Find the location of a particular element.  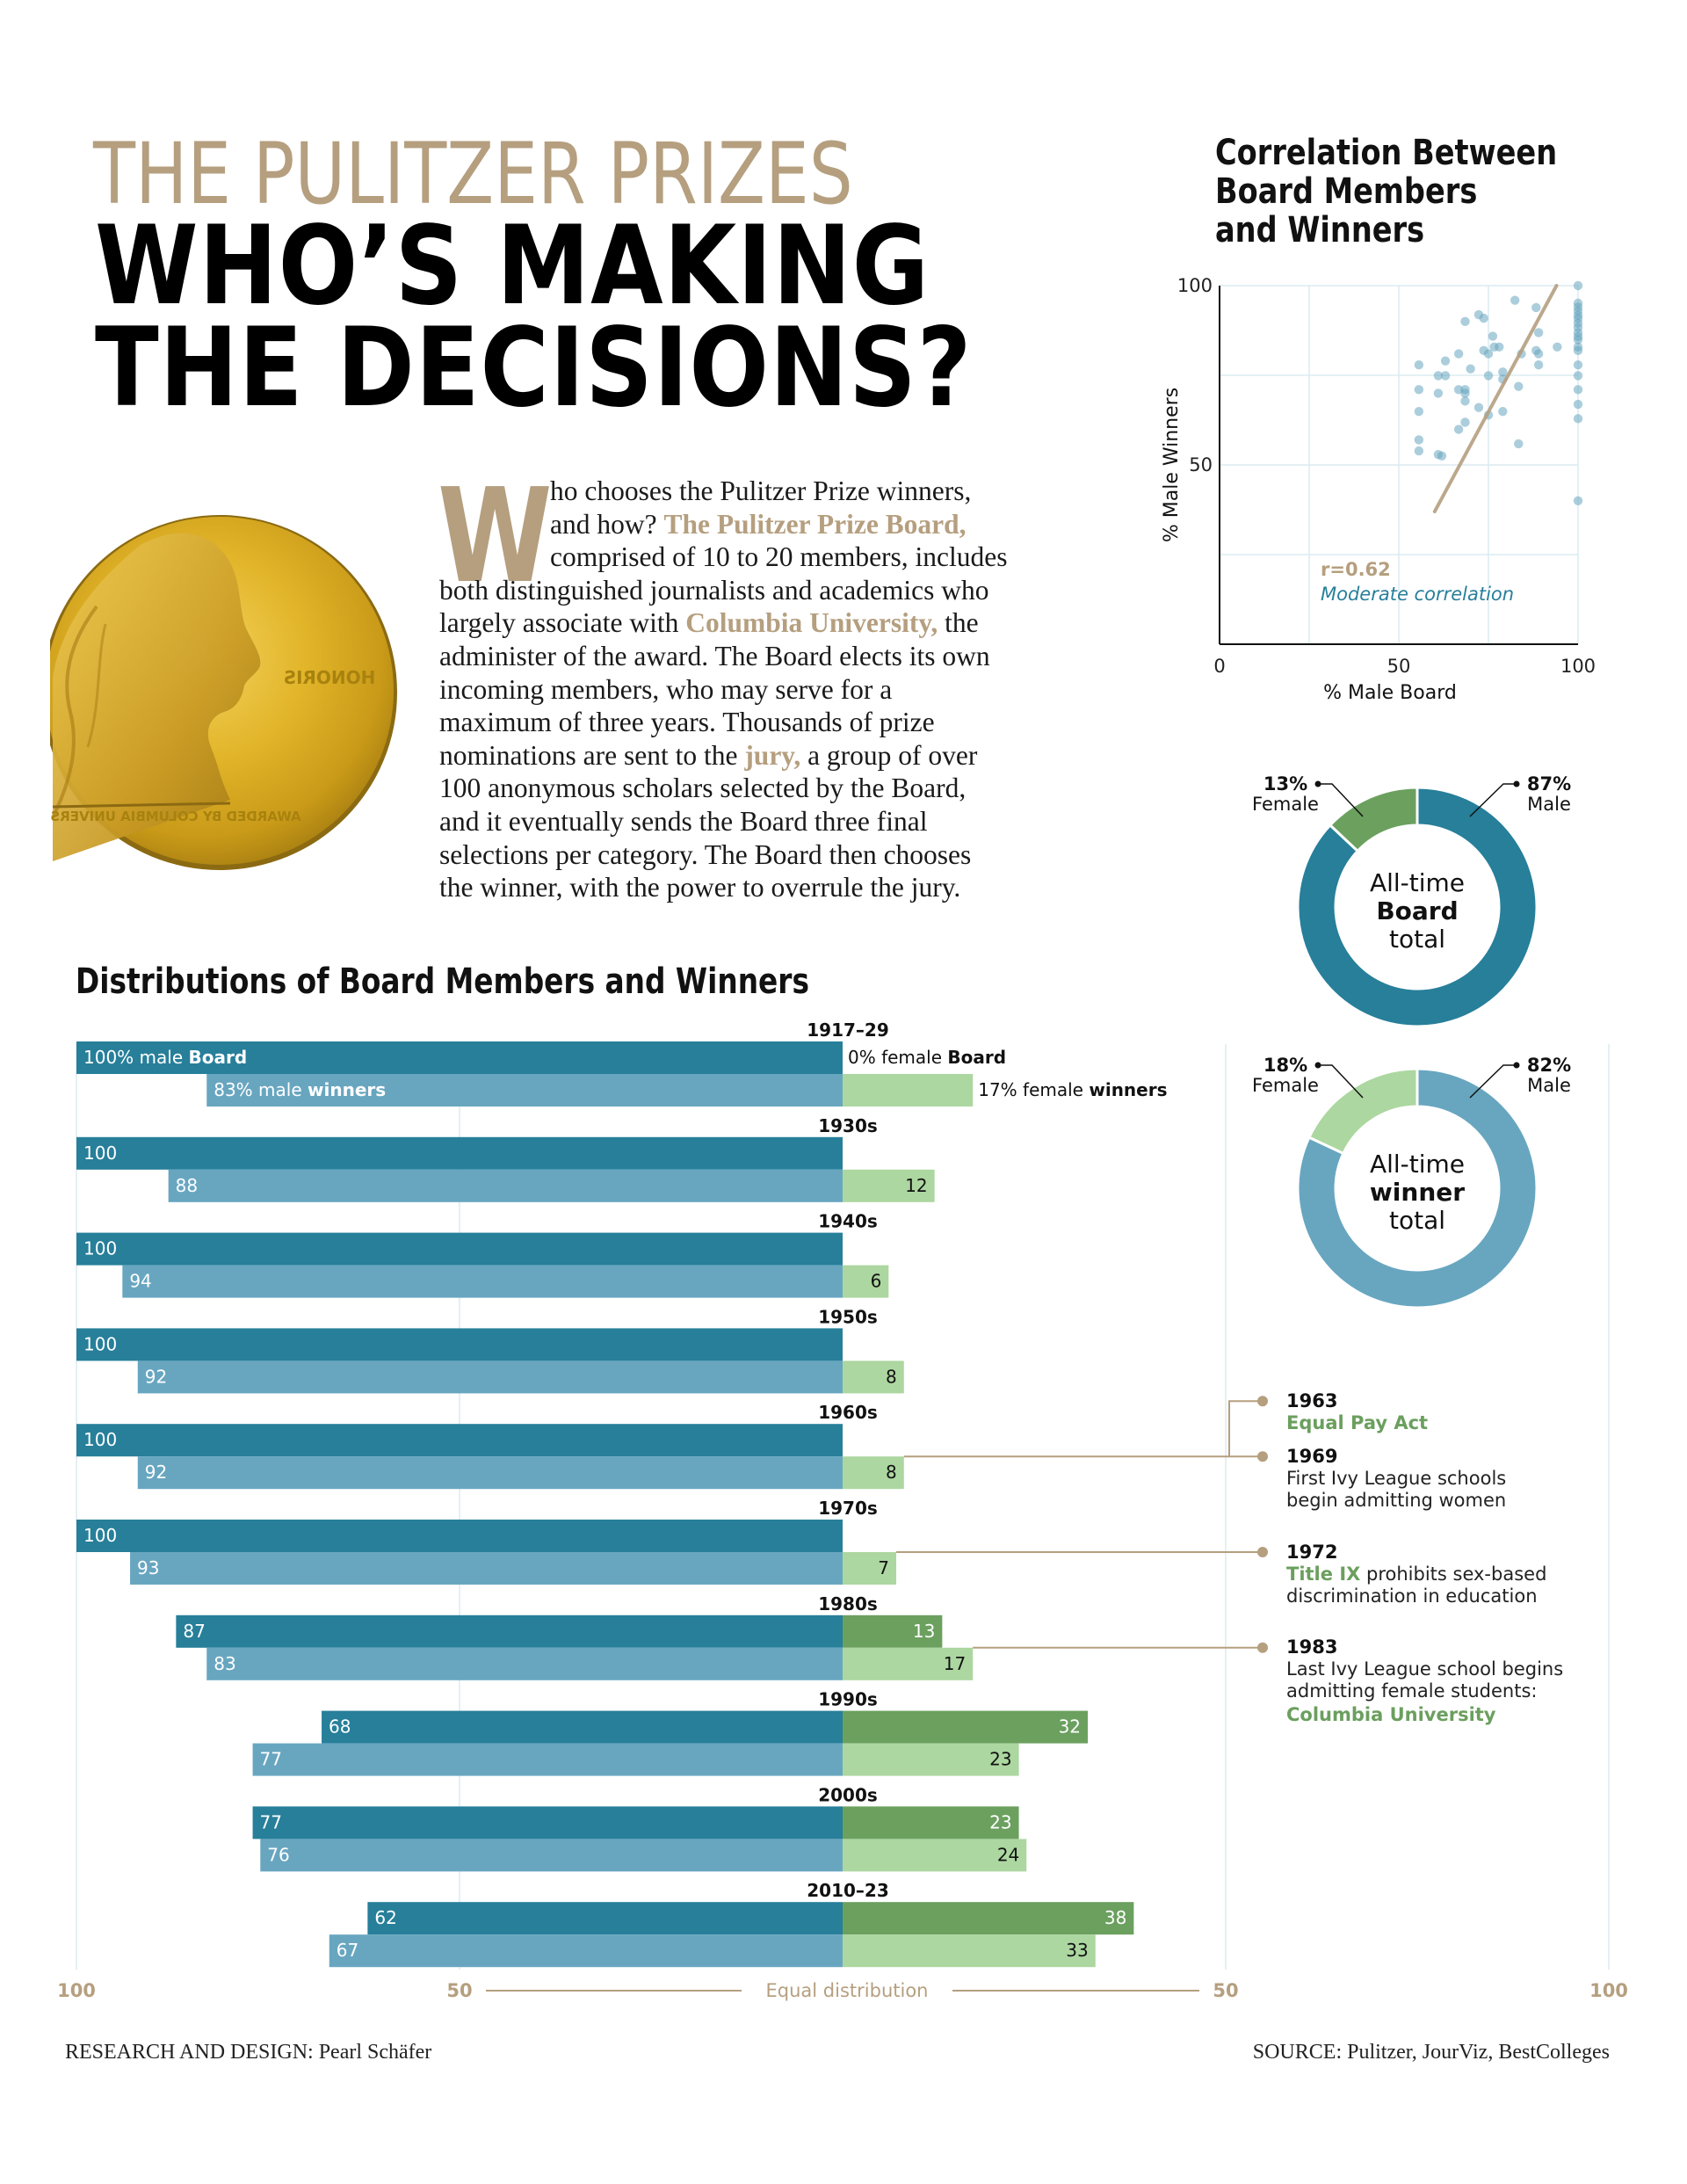

bar-value-label: 38 is located at coordinates (1115, 1917).